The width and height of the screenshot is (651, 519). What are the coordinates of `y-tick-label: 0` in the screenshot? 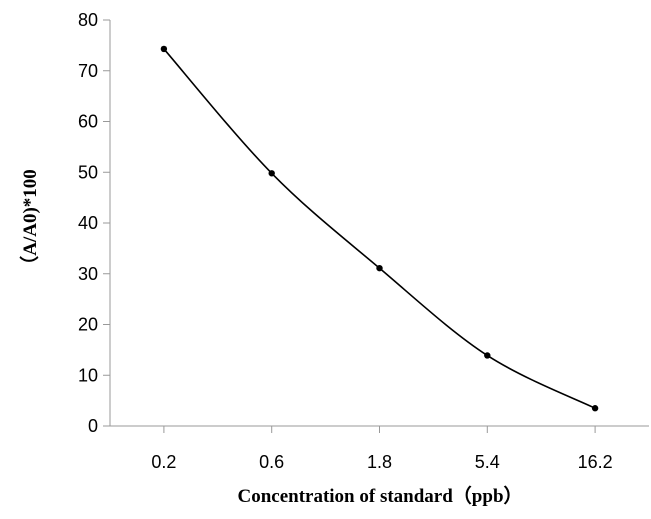 It's located at (93, 426).